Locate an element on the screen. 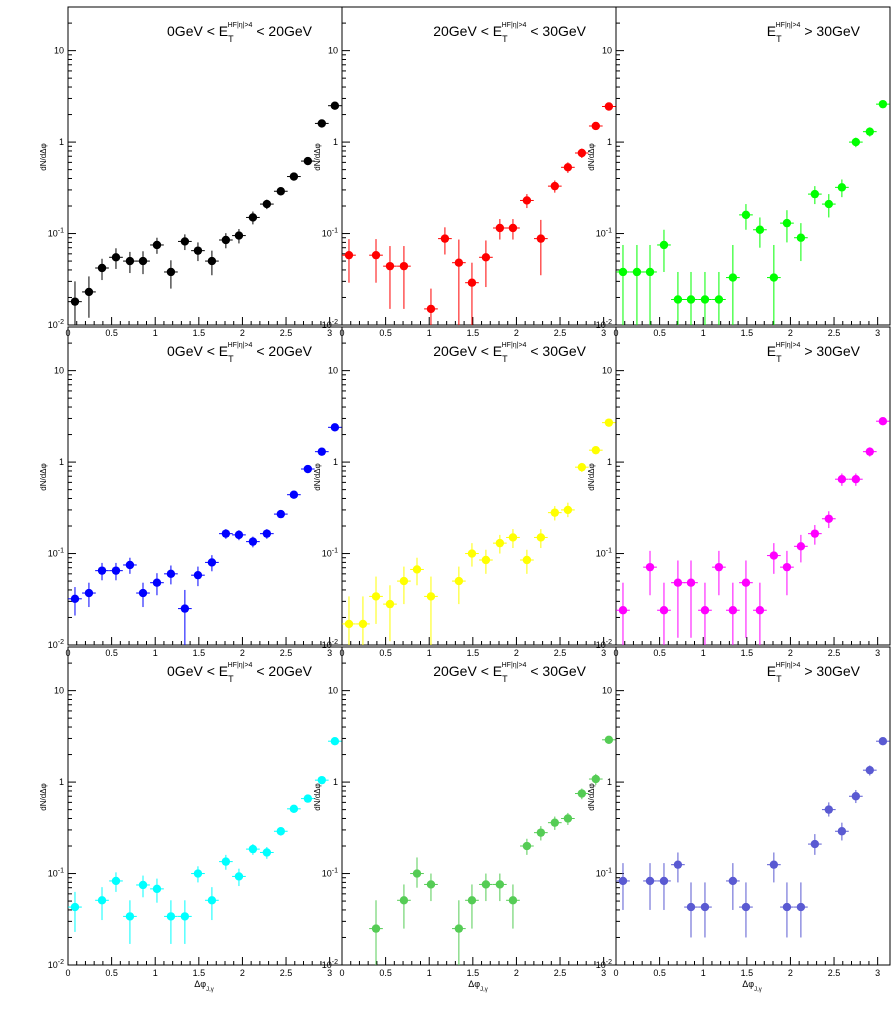 Image resolution: width=896 pixels, height=1022 pixels. y-tick-exponent: -1 is located at coordinates (609, 231).